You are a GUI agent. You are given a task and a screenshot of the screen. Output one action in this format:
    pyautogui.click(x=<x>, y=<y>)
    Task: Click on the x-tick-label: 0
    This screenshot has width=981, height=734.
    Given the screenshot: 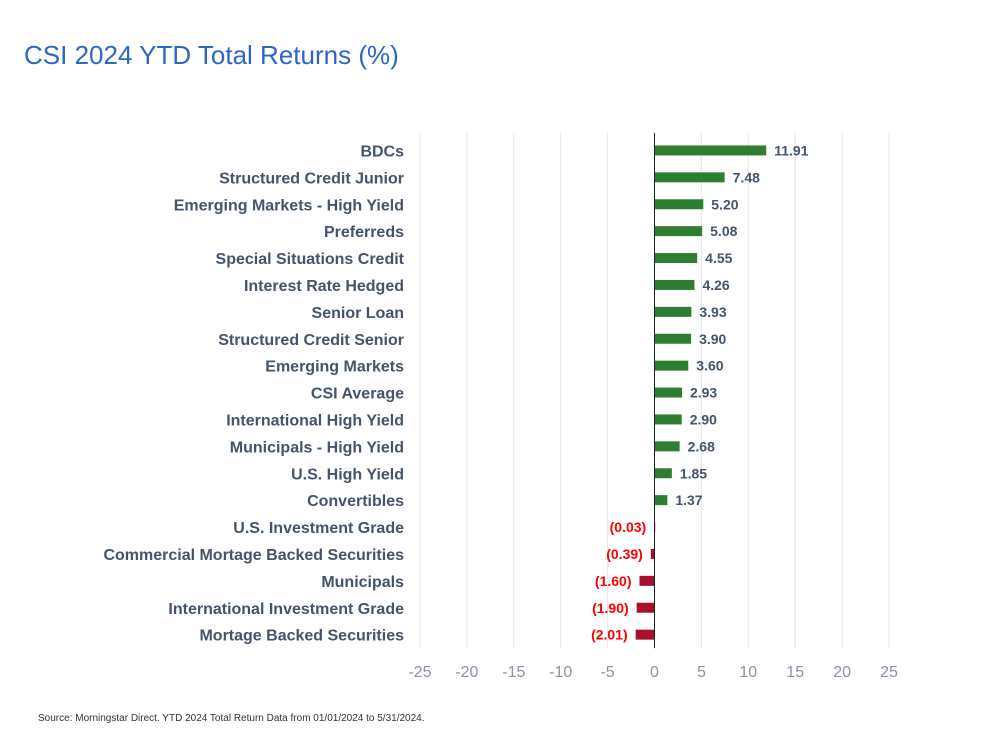 What is the action you would take?
    pyautogui.click(x=654, y=672)
    